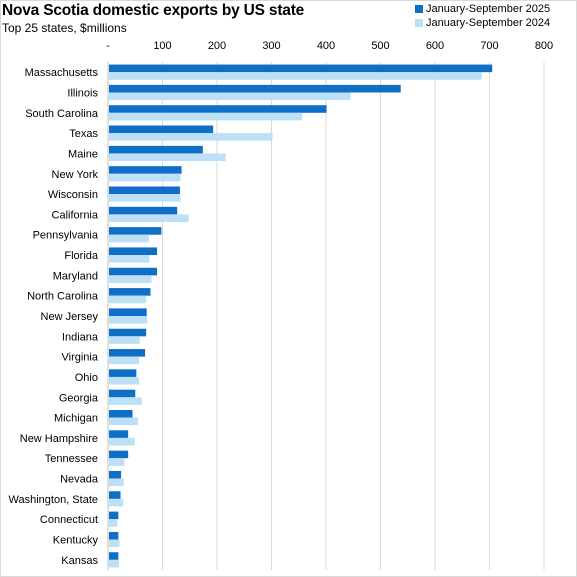  I want to click on category-label: Indiana, so click(80, 337).